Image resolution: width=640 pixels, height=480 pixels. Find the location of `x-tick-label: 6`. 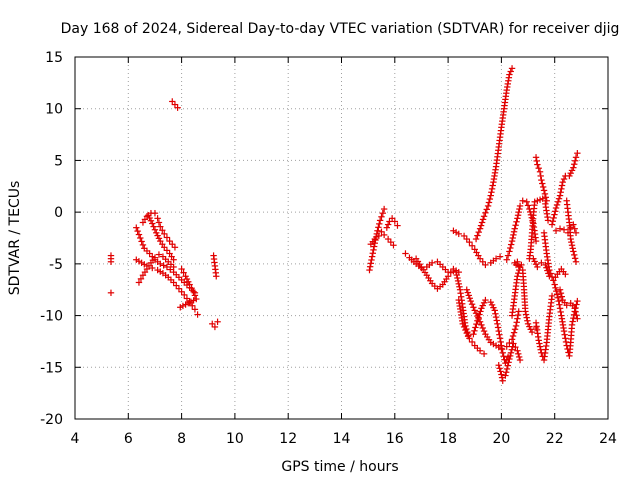

x-tick-label: 6 is located at coordinates (128, 439).